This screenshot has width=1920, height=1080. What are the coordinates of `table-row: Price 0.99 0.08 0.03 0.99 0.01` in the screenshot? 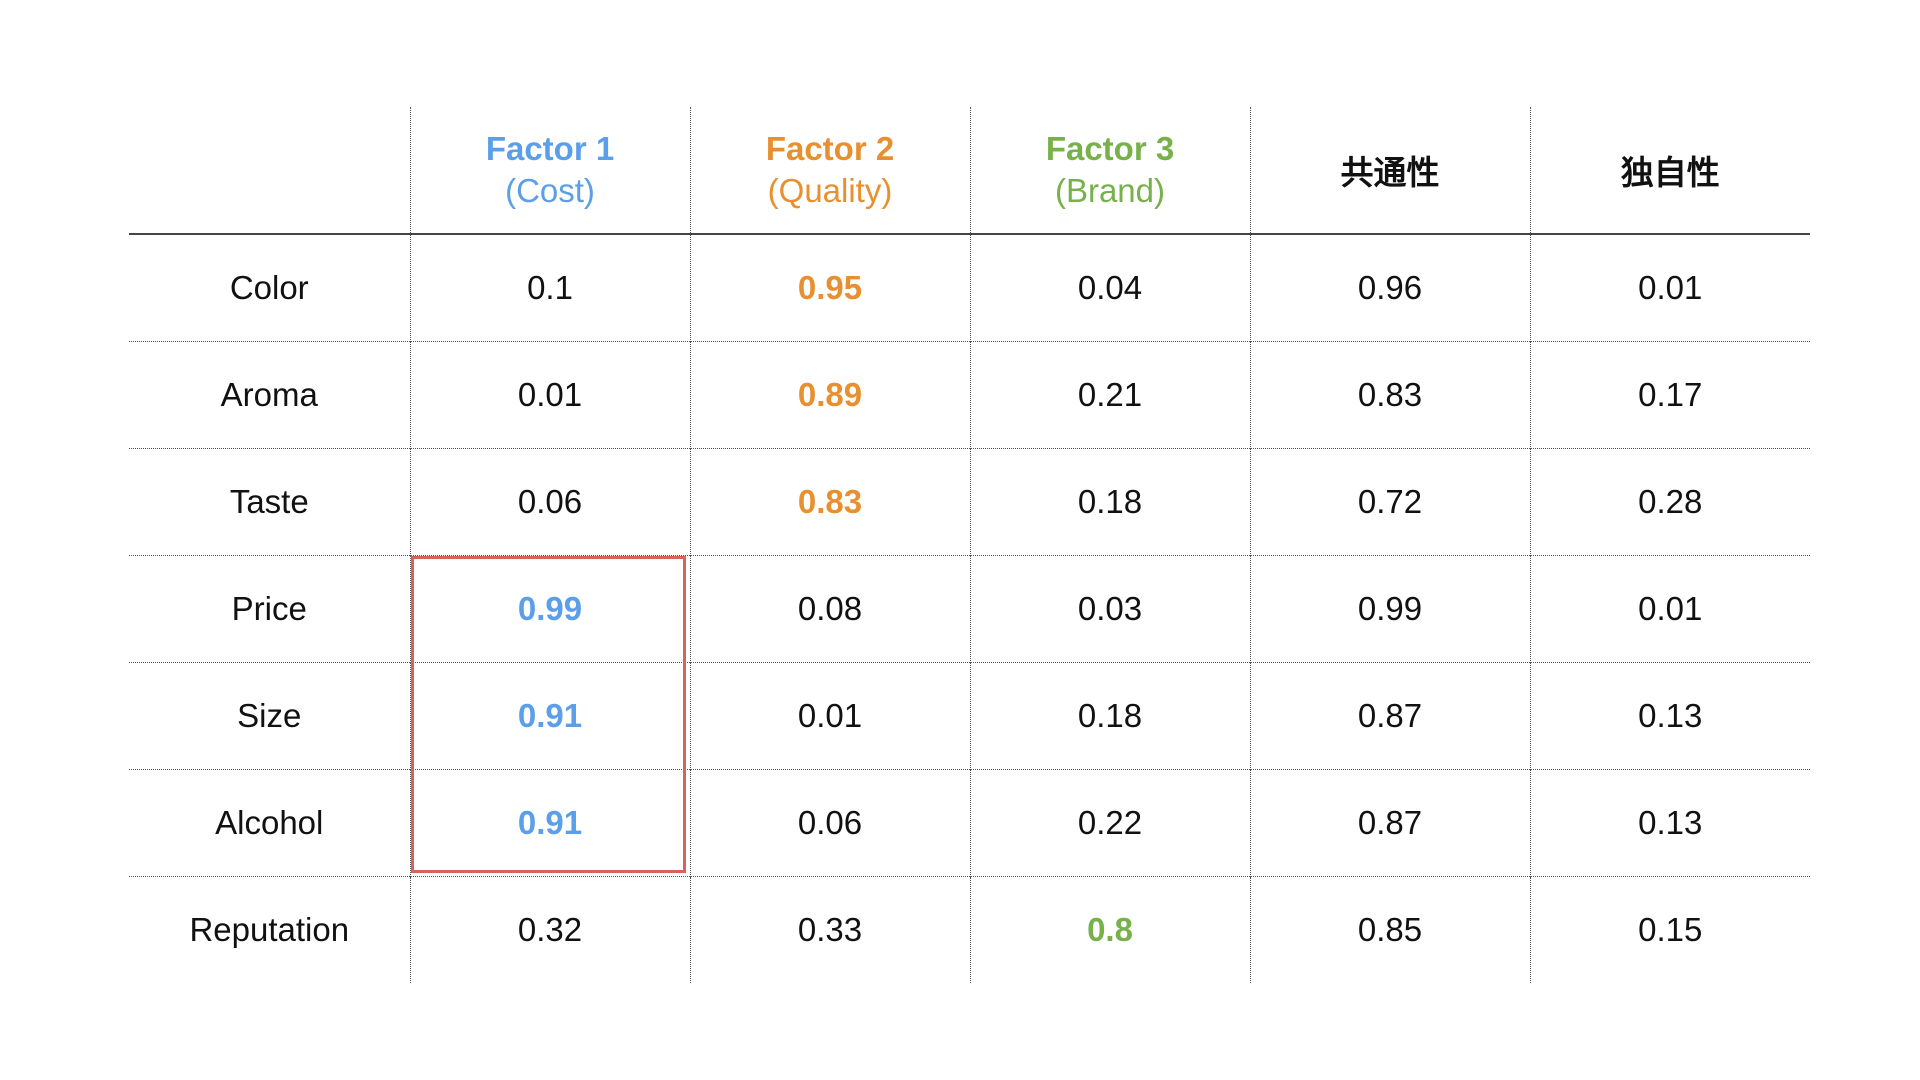 It's located at (969, 608).